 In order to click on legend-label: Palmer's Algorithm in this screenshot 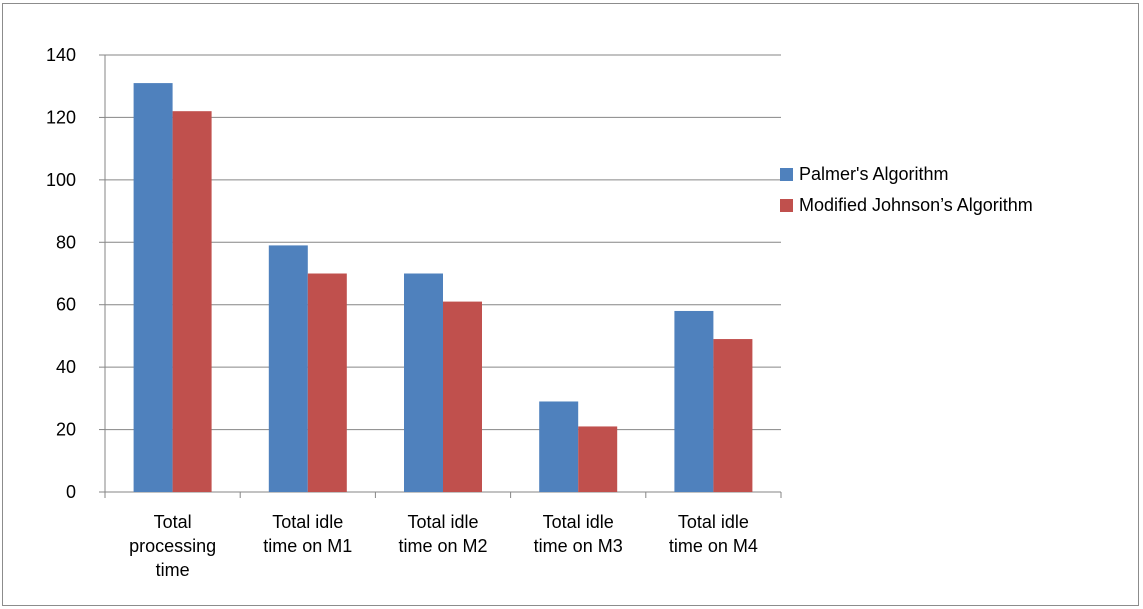, I will do `click(873, 174)`.